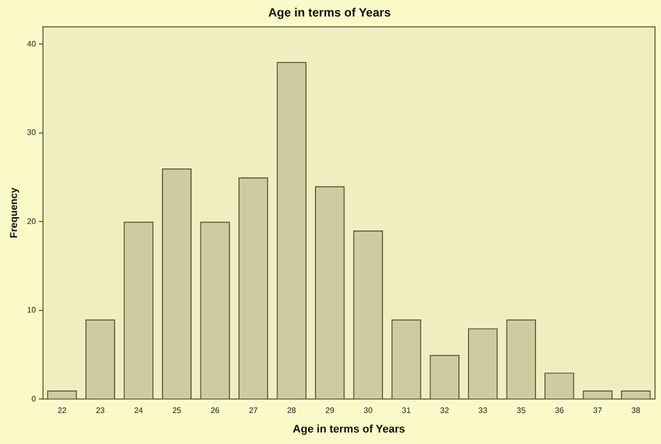 This screenshot has width=661, height=444. What do you see at coordinates (253, 411) in the screenshot?
I see `x-tick-label: 27` at bounding box center [253, 411].